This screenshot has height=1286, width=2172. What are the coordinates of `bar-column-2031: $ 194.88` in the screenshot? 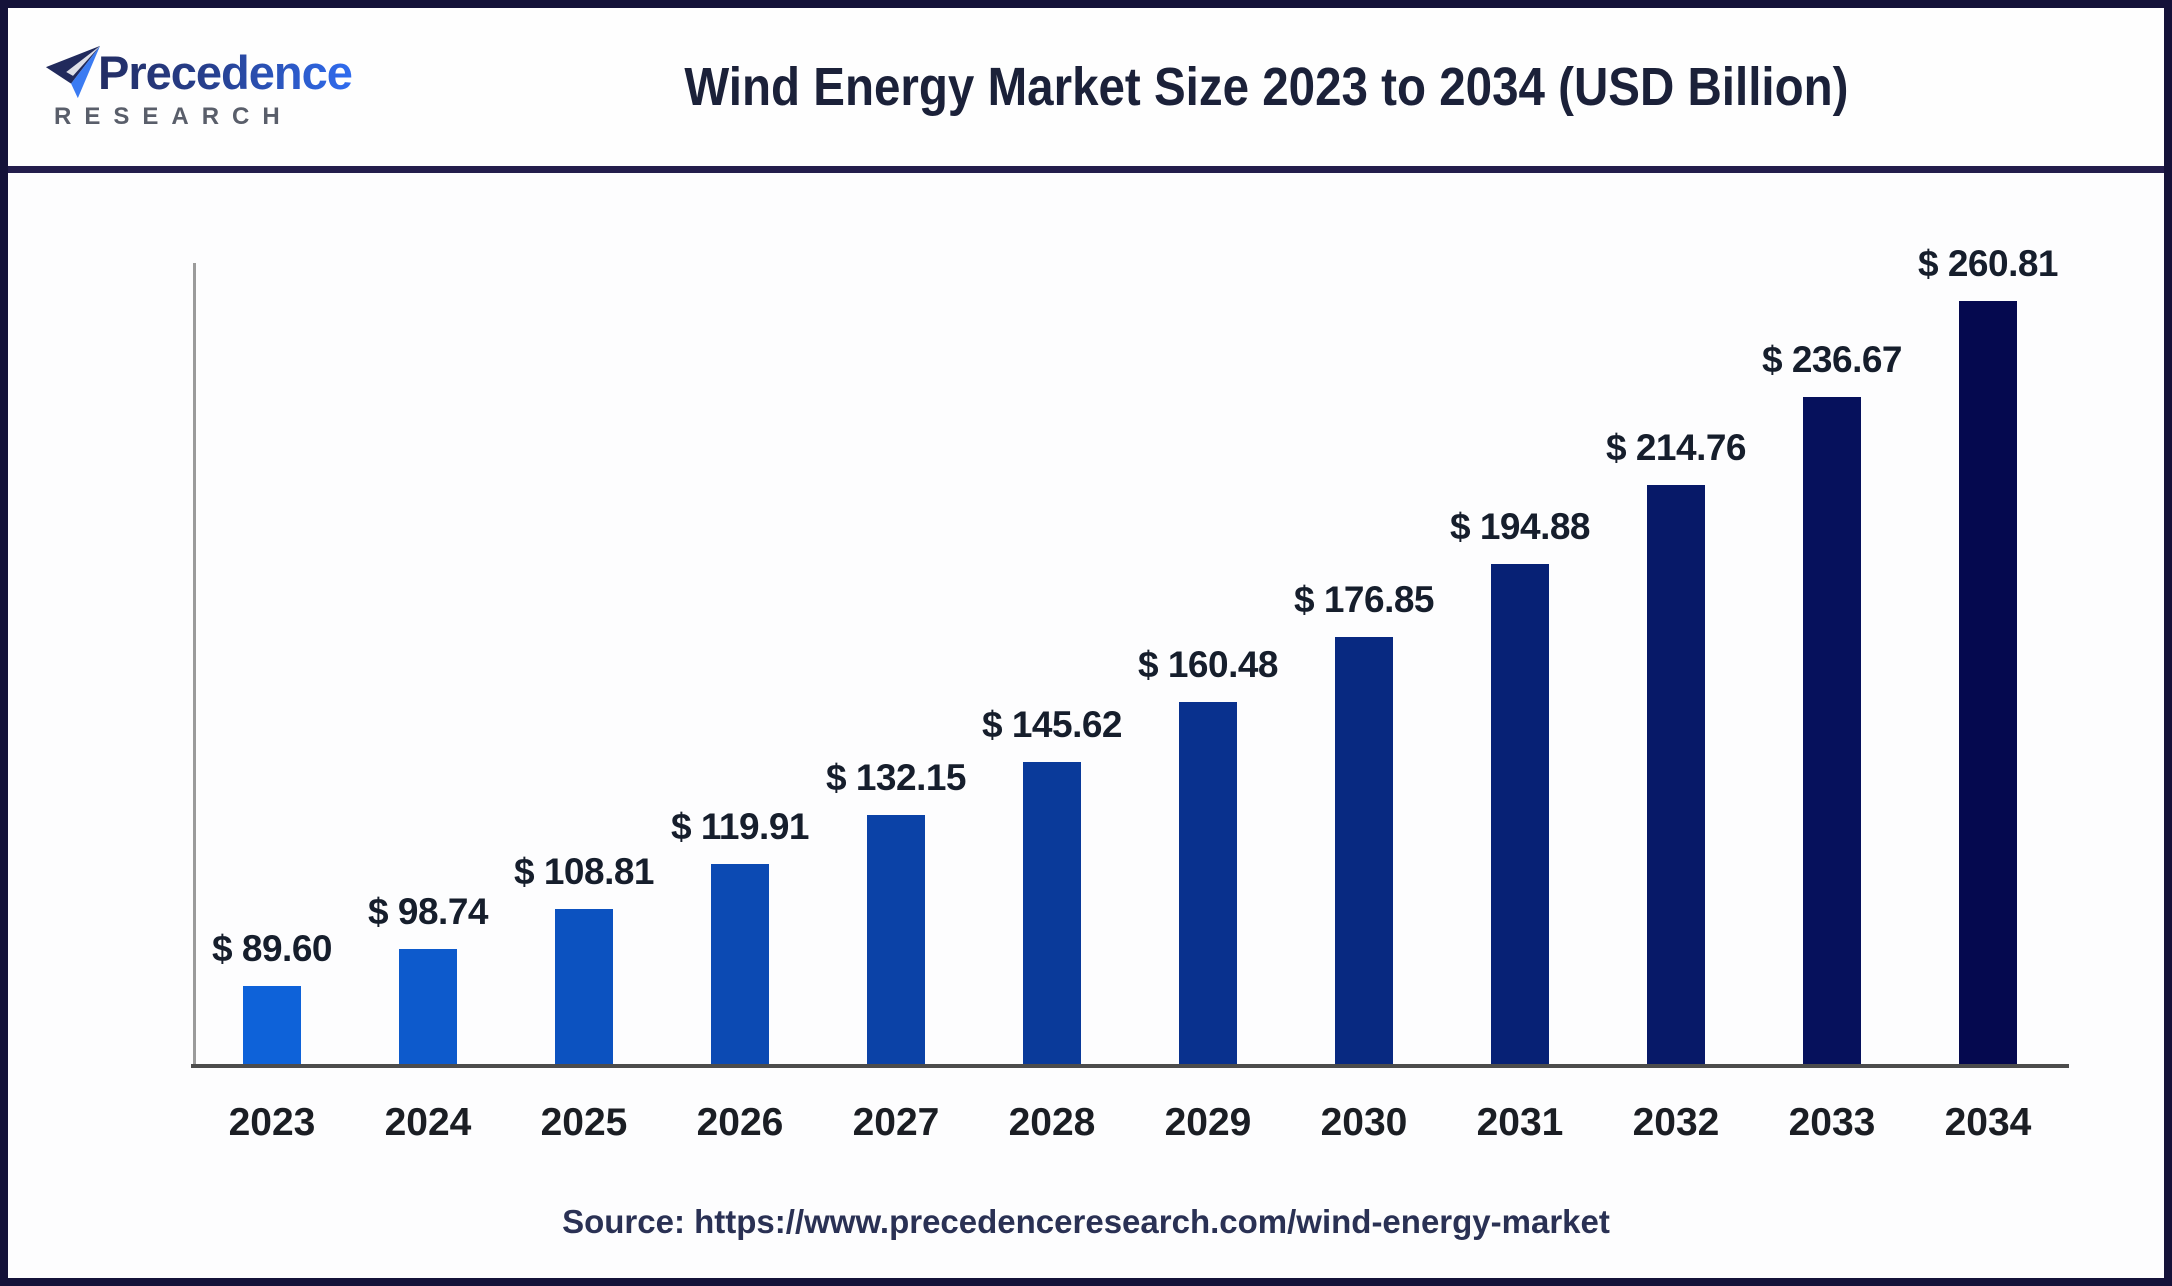 It's located at (1520, 664).